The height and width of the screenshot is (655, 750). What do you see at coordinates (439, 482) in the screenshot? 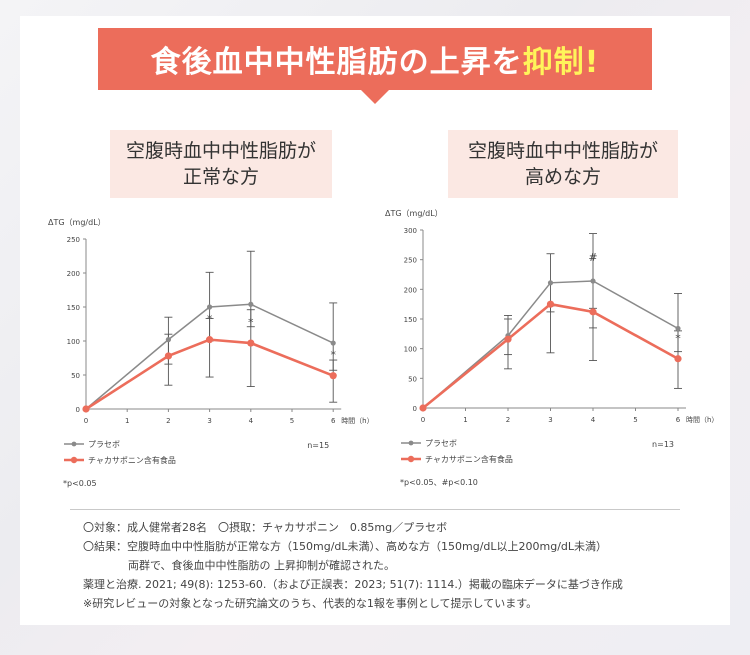
I see `significance-footnote: *p<0.05、#p<0.10` at bounding box center [439, 482].